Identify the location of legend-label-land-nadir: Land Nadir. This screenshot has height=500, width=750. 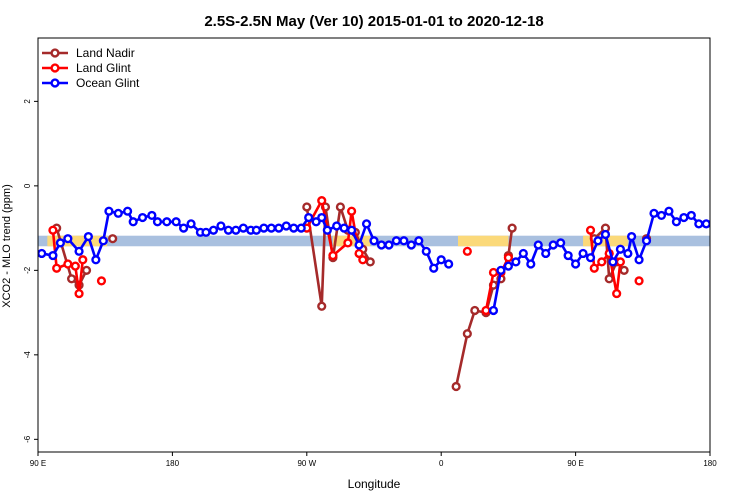
(105, 53).